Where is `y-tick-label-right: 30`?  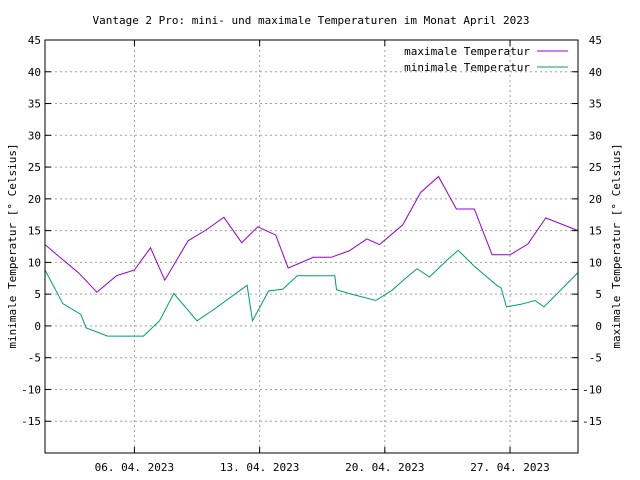
y-tick-label-right: 30 is located at coordinates (595, 135).